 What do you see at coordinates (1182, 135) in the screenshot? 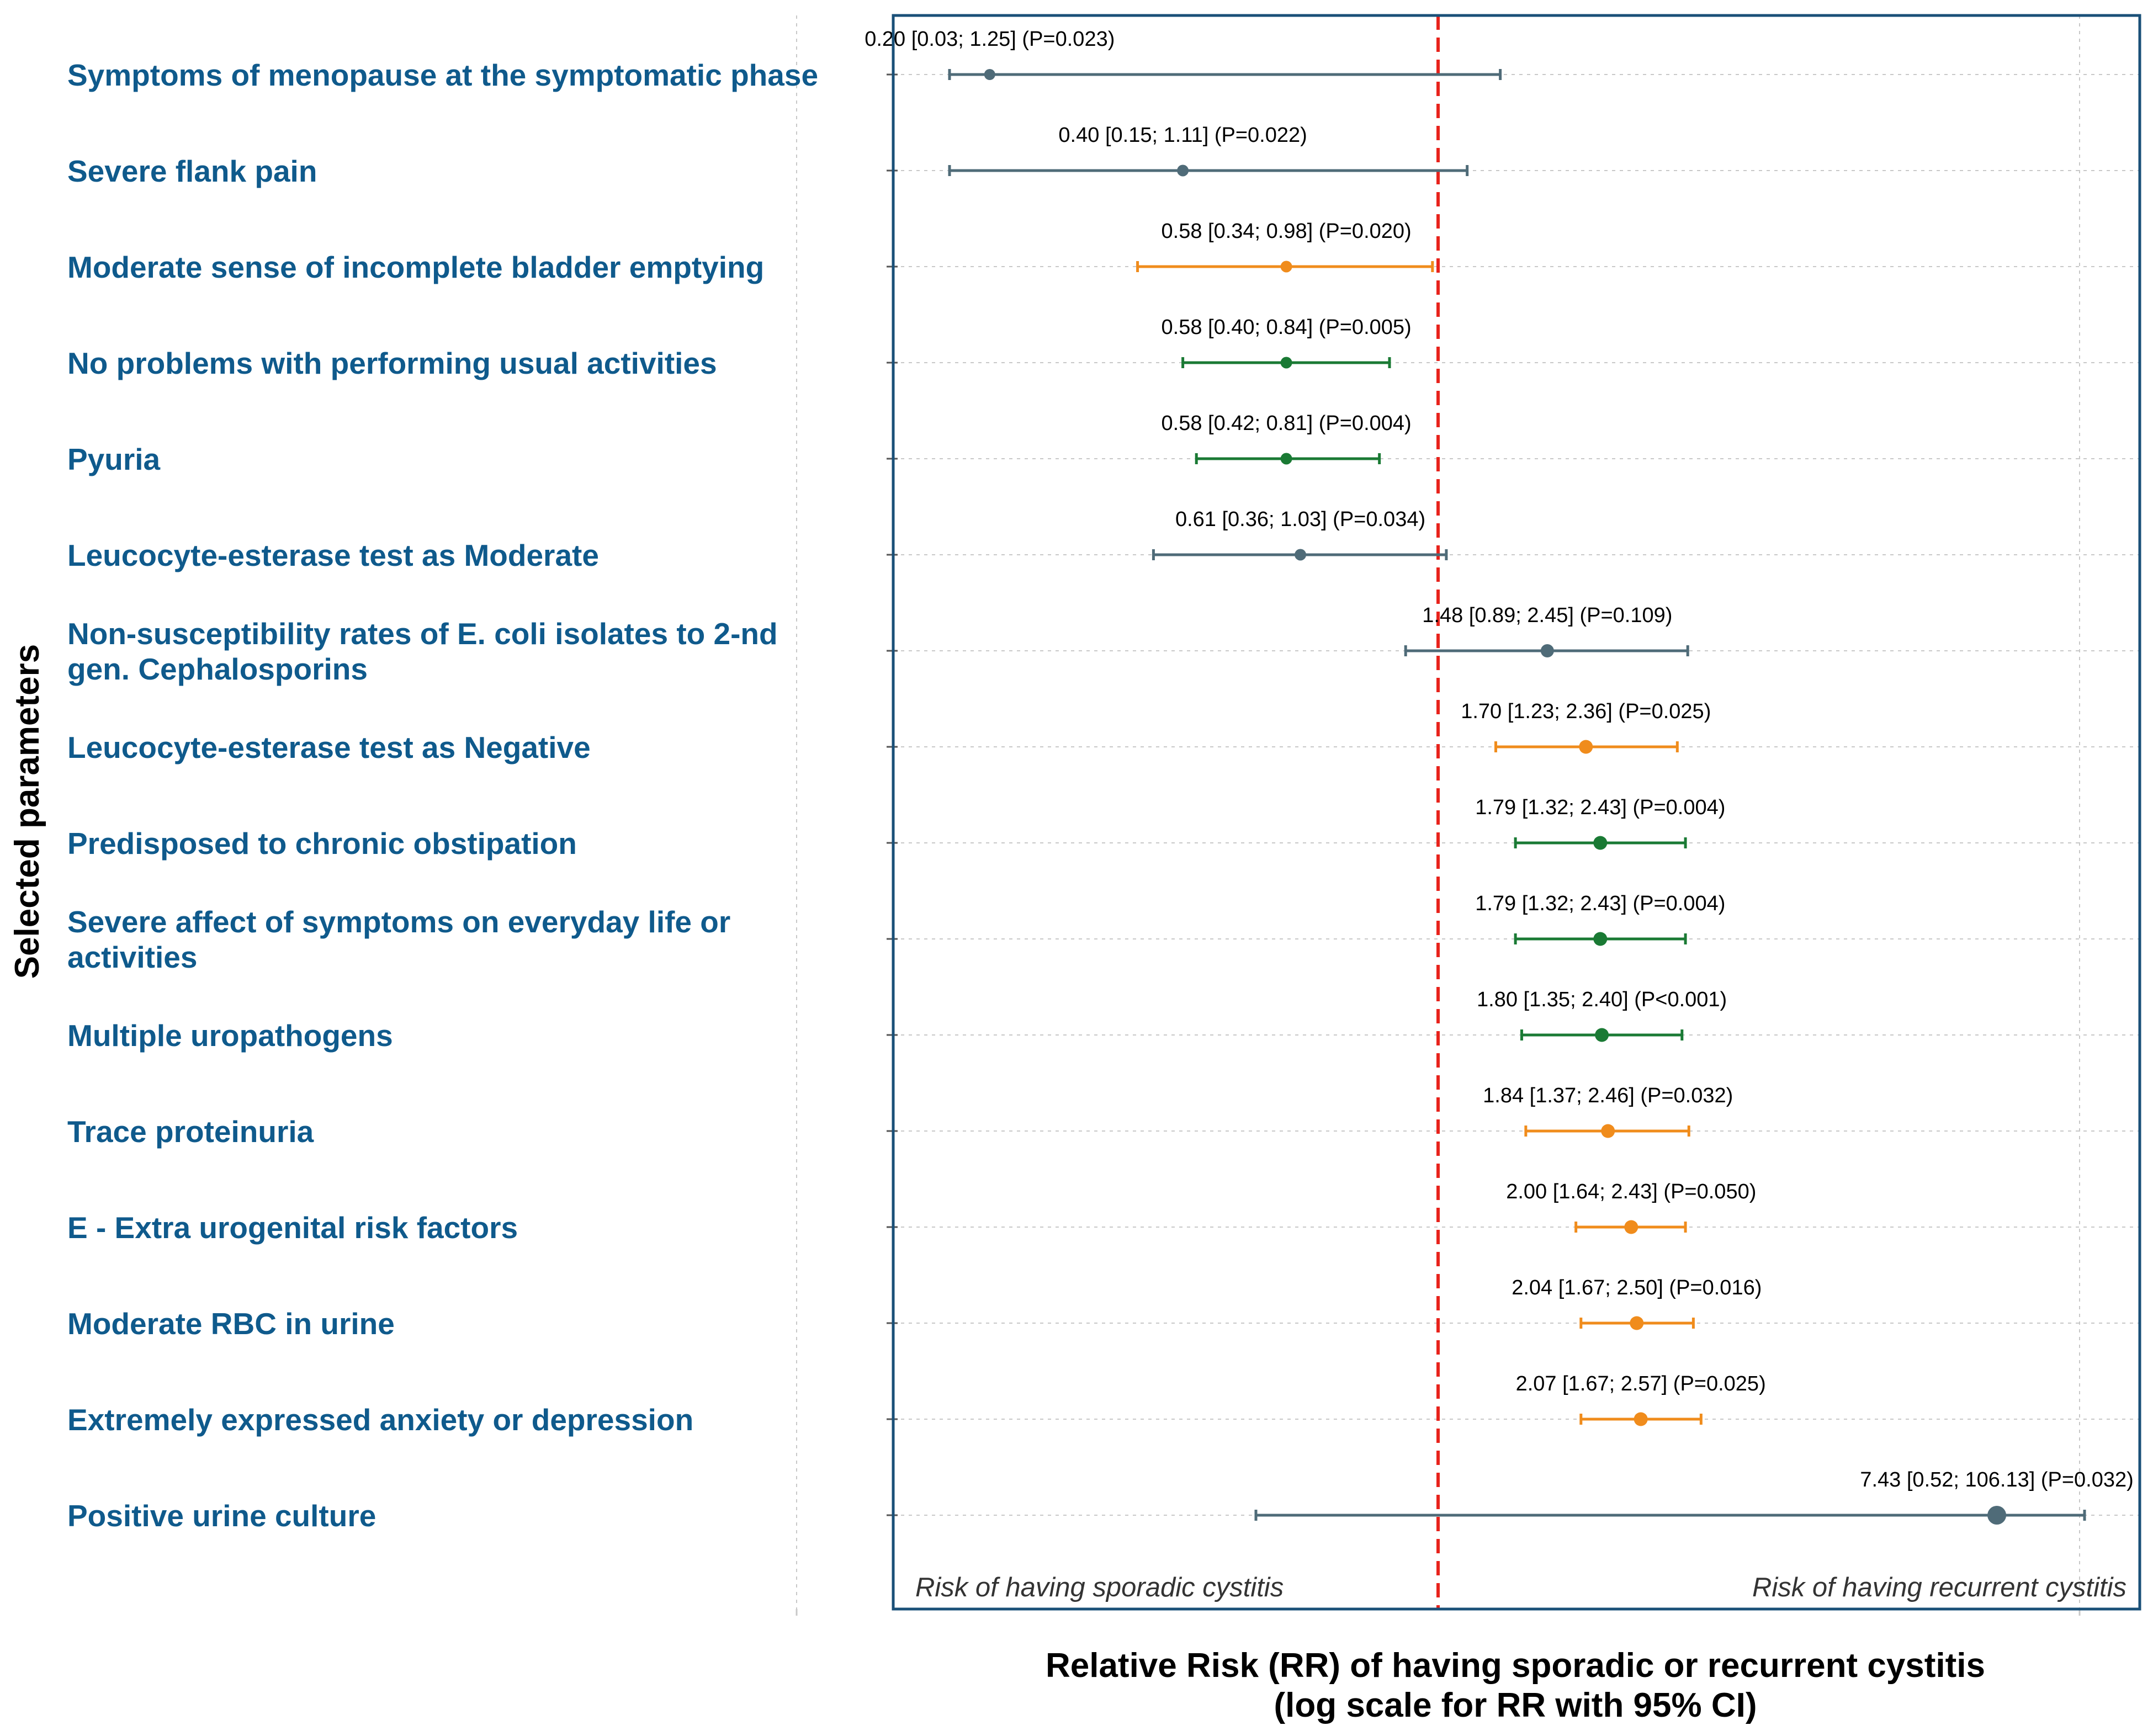
I see `ci-value-label: 0.40 [0.15; 1.11] (P=0.022)` at bounding box center [1182, 135].